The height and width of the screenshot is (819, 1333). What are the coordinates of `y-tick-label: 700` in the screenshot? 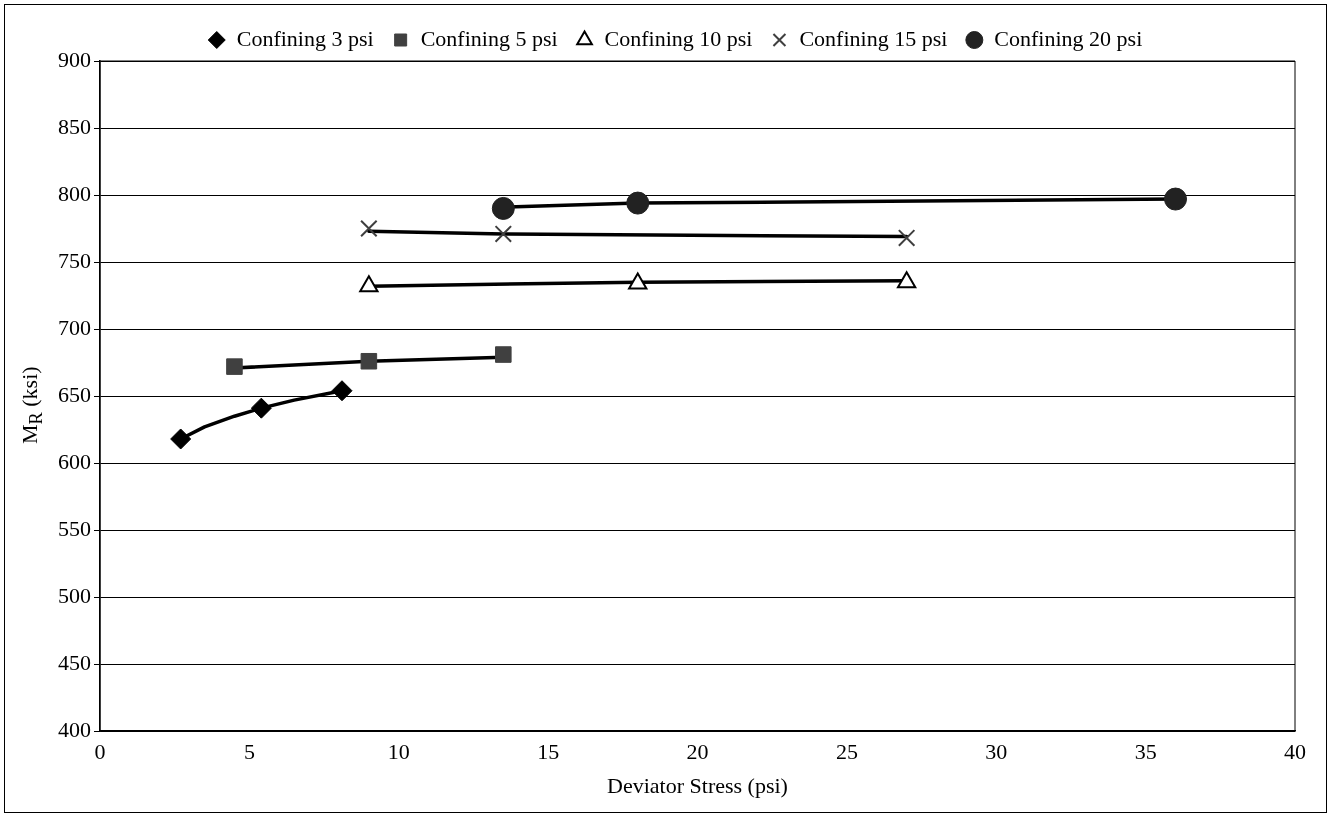 It's located at (74, 327).